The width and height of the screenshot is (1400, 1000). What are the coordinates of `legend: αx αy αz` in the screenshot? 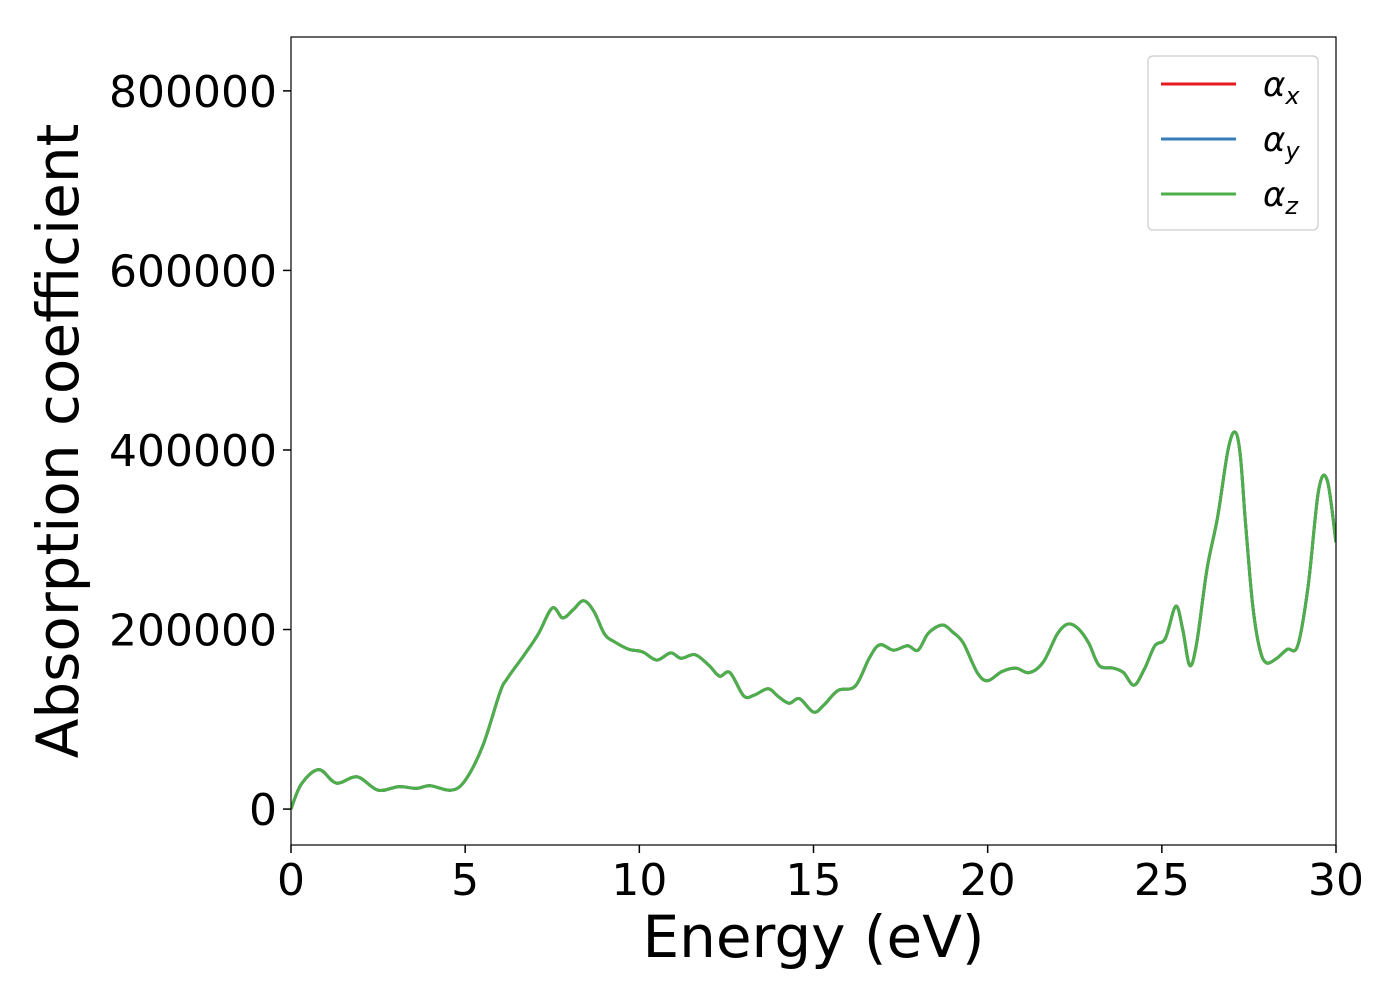 It's located at (1233, 143).